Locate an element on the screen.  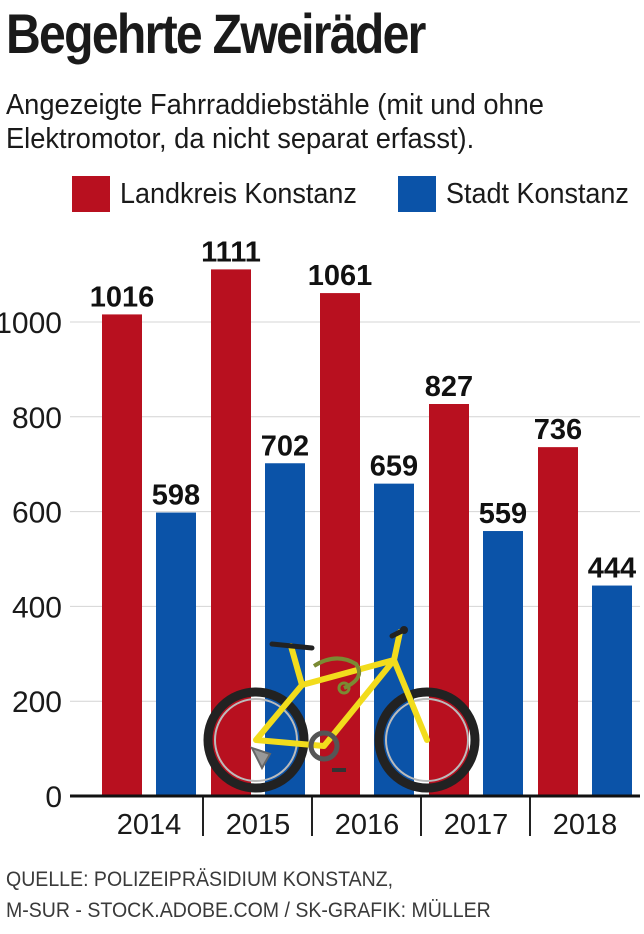
x-tick-label: 2015 is located at coordinates (258, 825).